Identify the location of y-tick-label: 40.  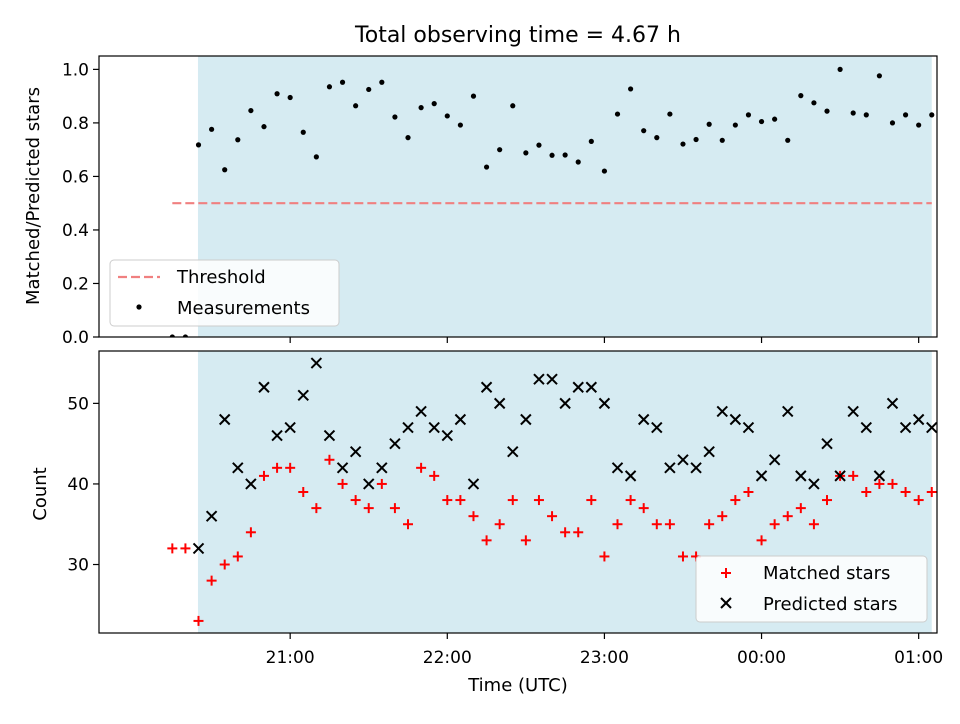
(78, 485).